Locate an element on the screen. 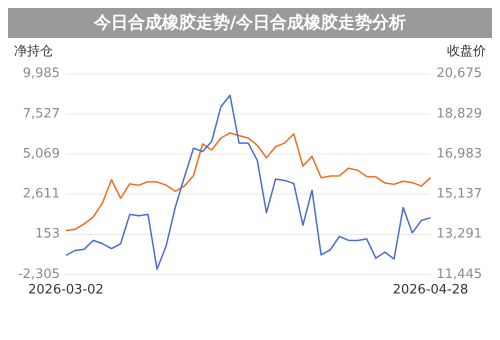  x-tick-label: 2026-03-02 is located at coordinates (66, 290).